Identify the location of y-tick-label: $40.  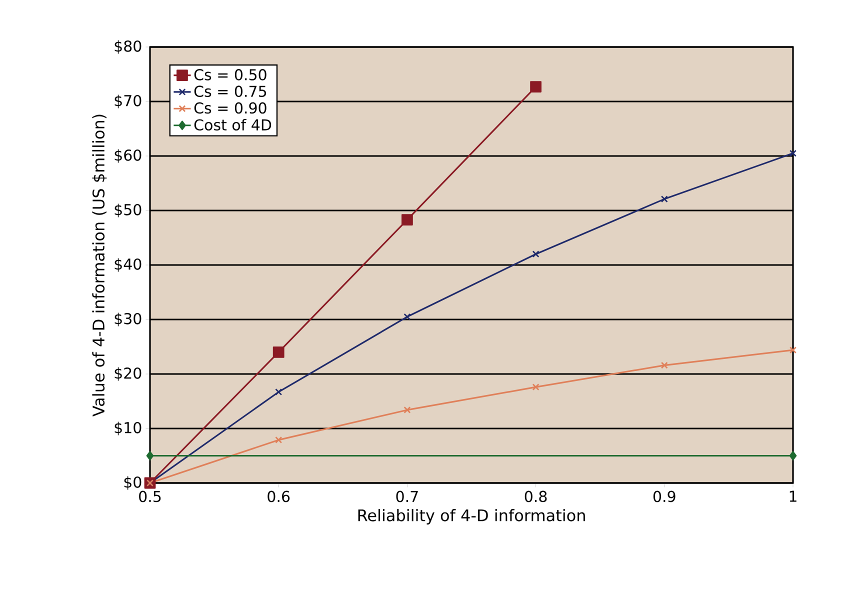
(128, 265).